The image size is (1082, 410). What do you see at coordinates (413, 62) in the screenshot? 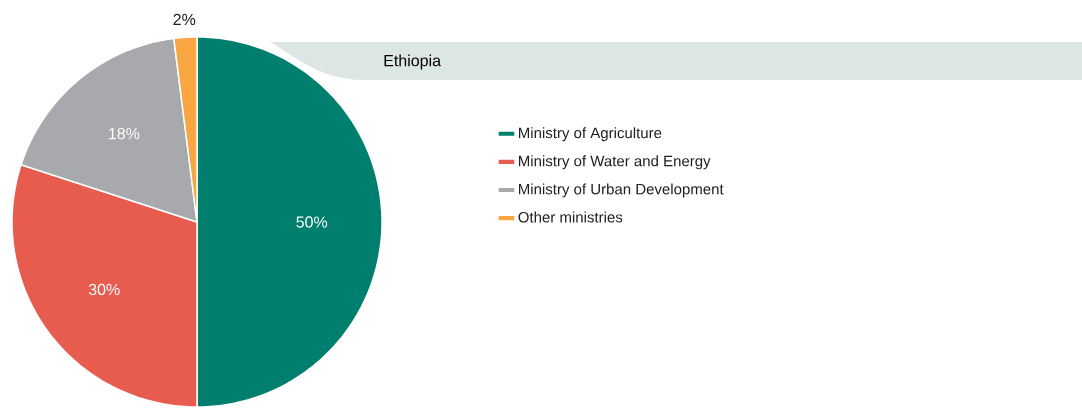
I see `text: Ethiopia` at bounding box center [413, 62].